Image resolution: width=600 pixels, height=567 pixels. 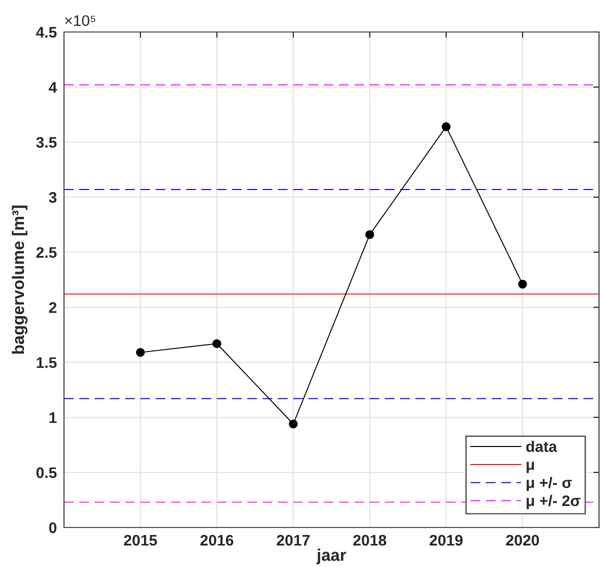 What do you see at coordinates (140, 540) in the screenshot?
I see `x-tick-label: 2015` at bounding box center [140, 540].